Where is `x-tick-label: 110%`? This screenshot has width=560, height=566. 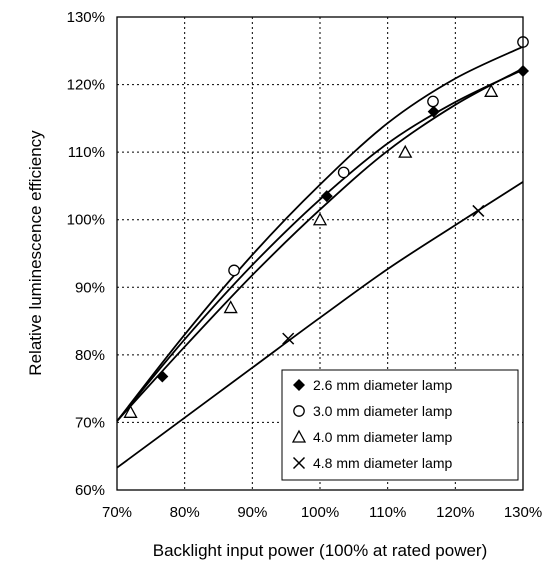
x-tick-label: 110% is located at coordinates (387, 512).